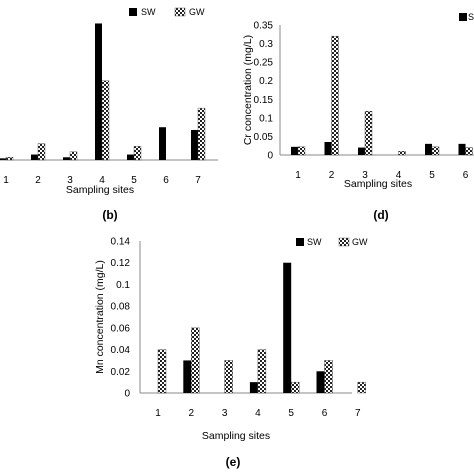 The height and width of the screenshot is (474, 474). Describe the element at coordinates (121, 242) in the screenshot. I see `y-tick-label: 0.14` at that location.